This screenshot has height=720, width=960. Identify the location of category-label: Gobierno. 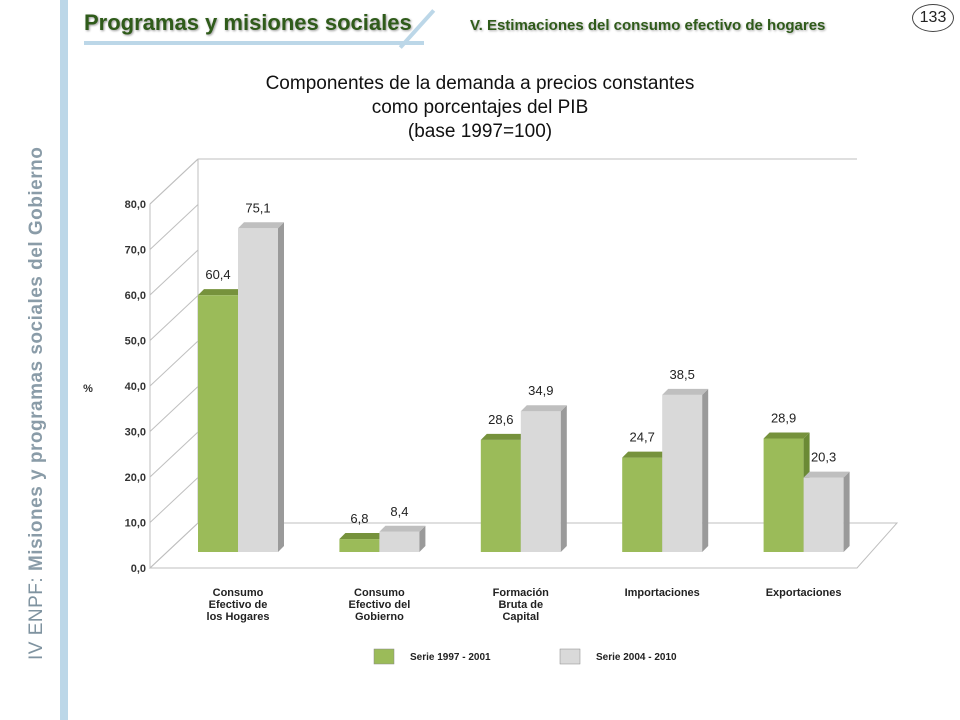
(379, 617).